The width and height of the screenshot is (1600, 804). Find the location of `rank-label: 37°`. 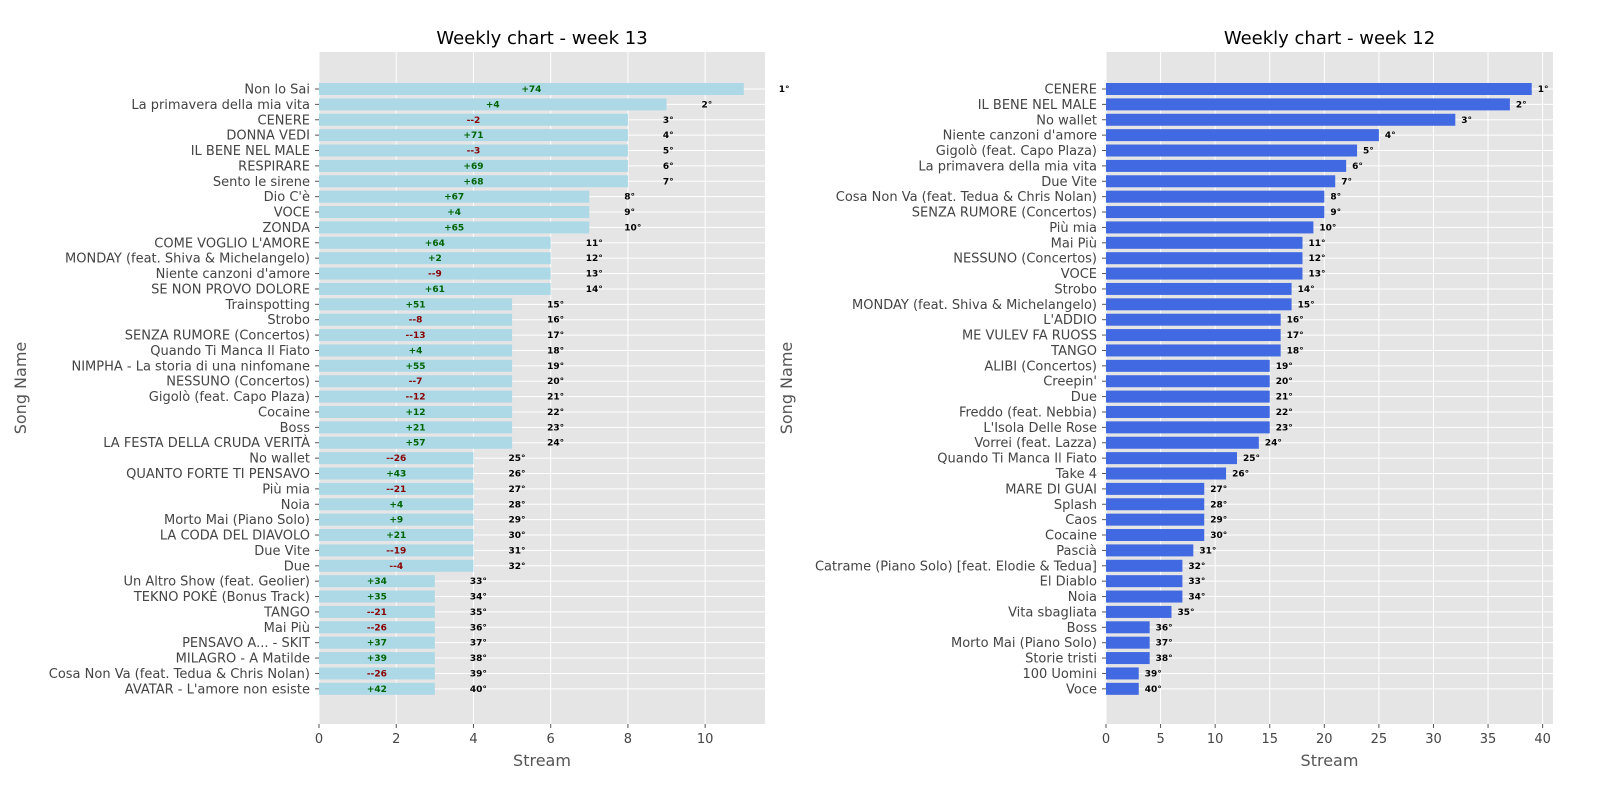

rank-label: 37° is located at coordinates (1164, 644).